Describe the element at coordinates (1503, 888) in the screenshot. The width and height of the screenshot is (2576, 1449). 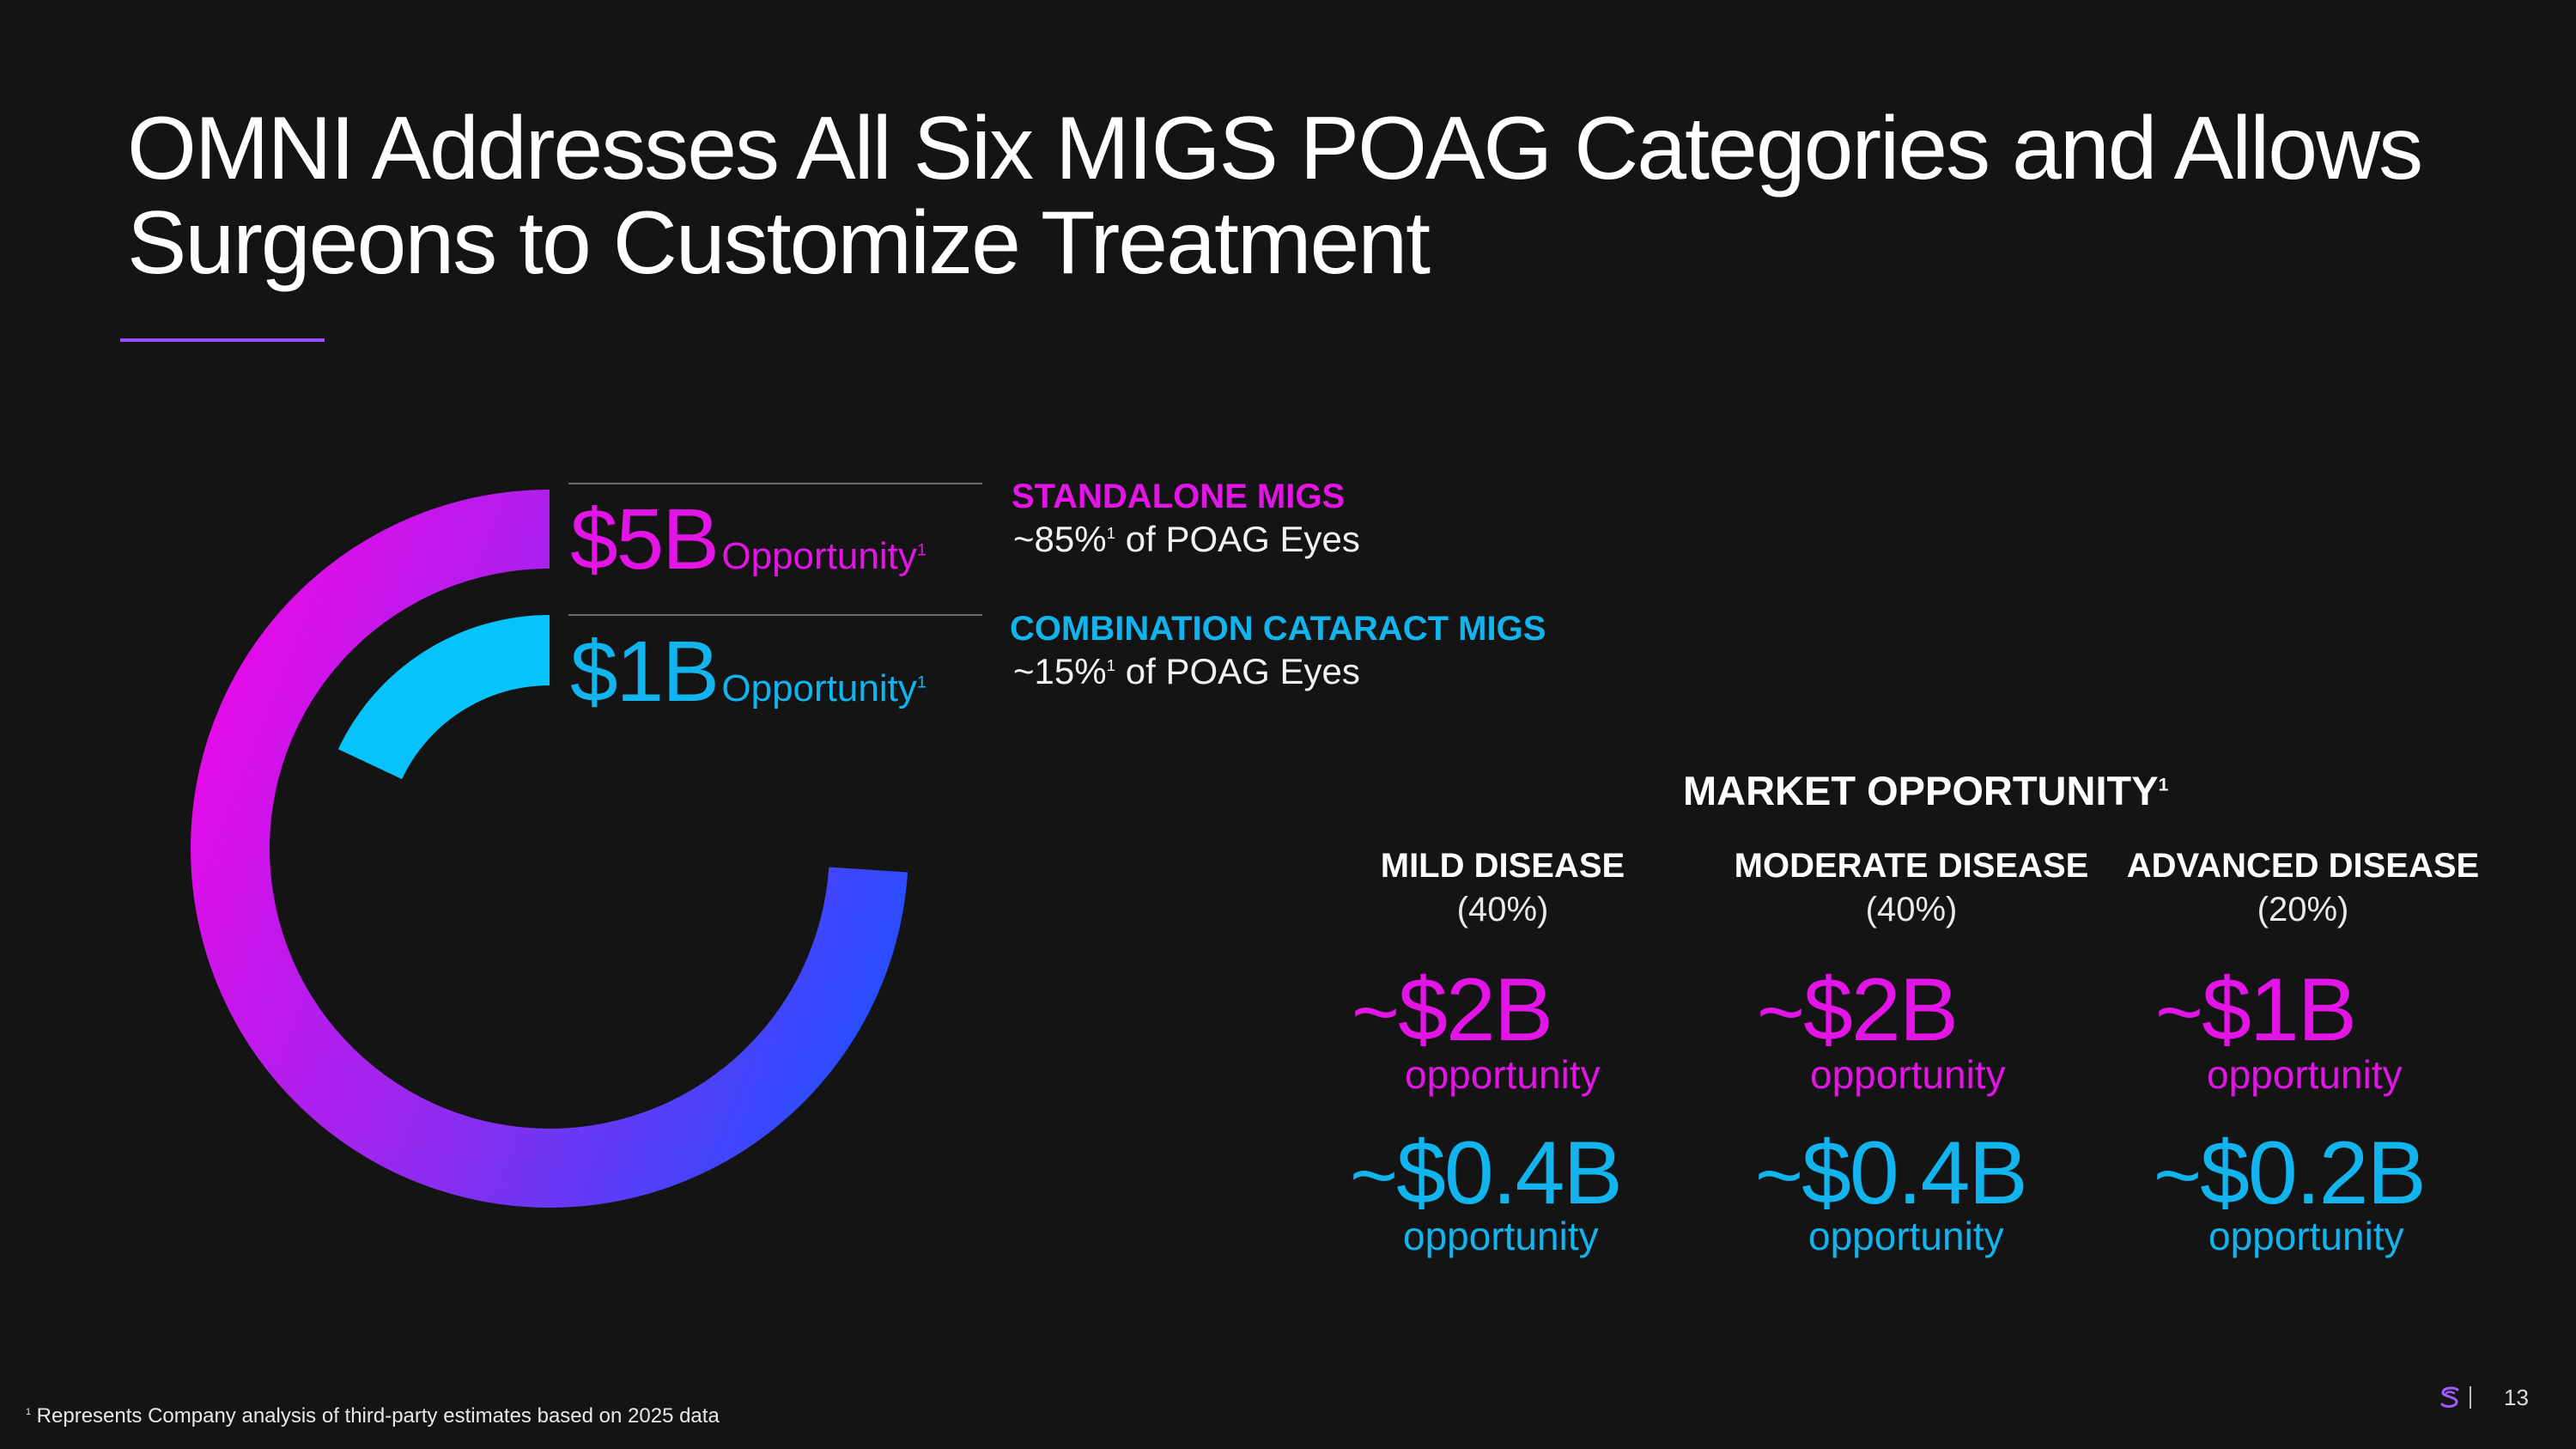
I see `mild-disease-column: MILD DISEASE (40%)` at that location.